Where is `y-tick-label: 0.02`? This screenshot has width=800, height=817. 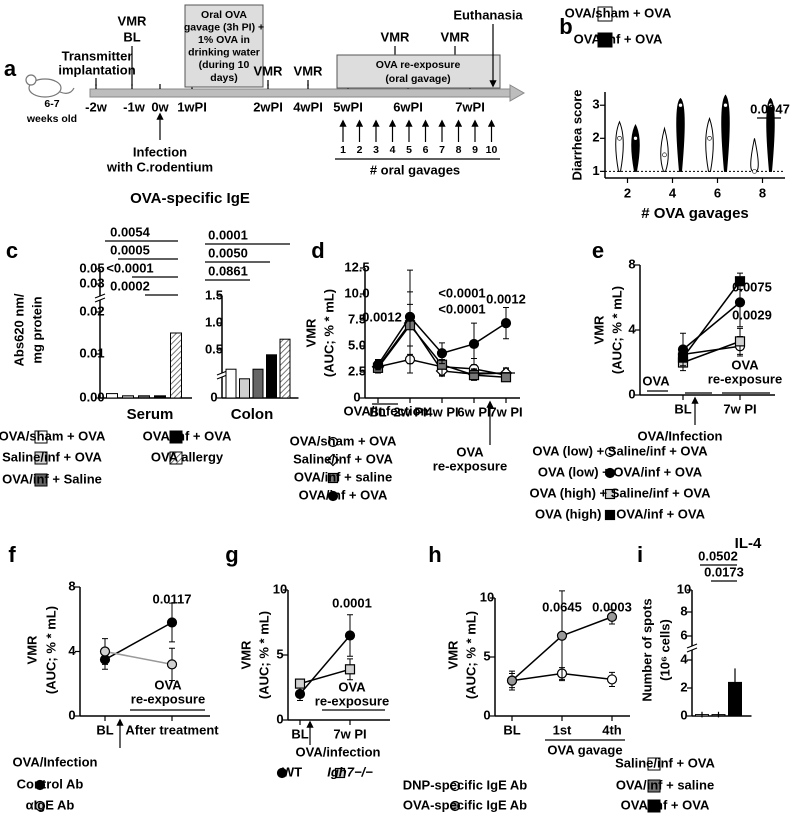
y-tick-label: 0.02 is located at coordinates (91, 310).